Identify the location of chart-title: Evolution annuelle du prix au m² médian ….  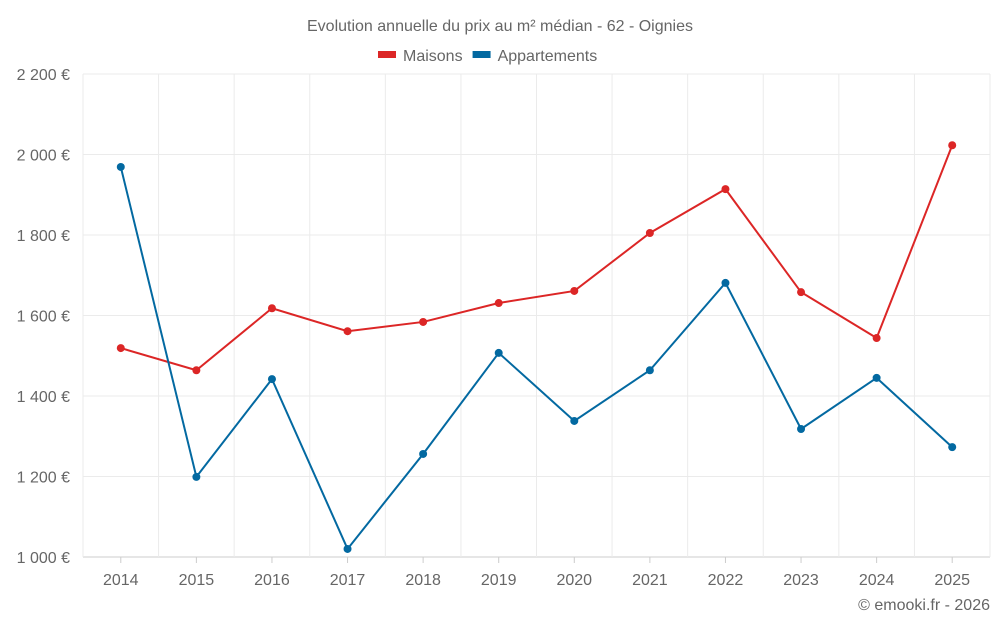
(500, 26).